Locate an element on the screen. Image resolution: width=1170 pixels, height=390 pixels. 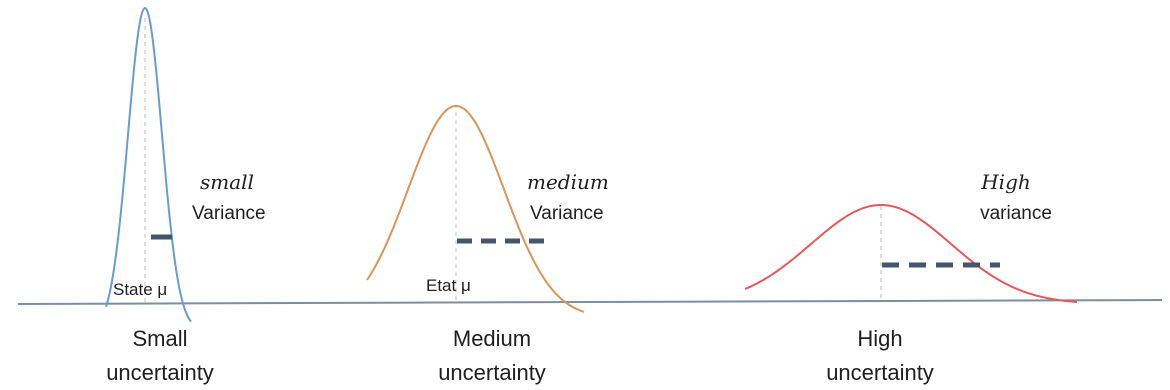
high-variance-label: variance is located at coordinates (1016, 213).